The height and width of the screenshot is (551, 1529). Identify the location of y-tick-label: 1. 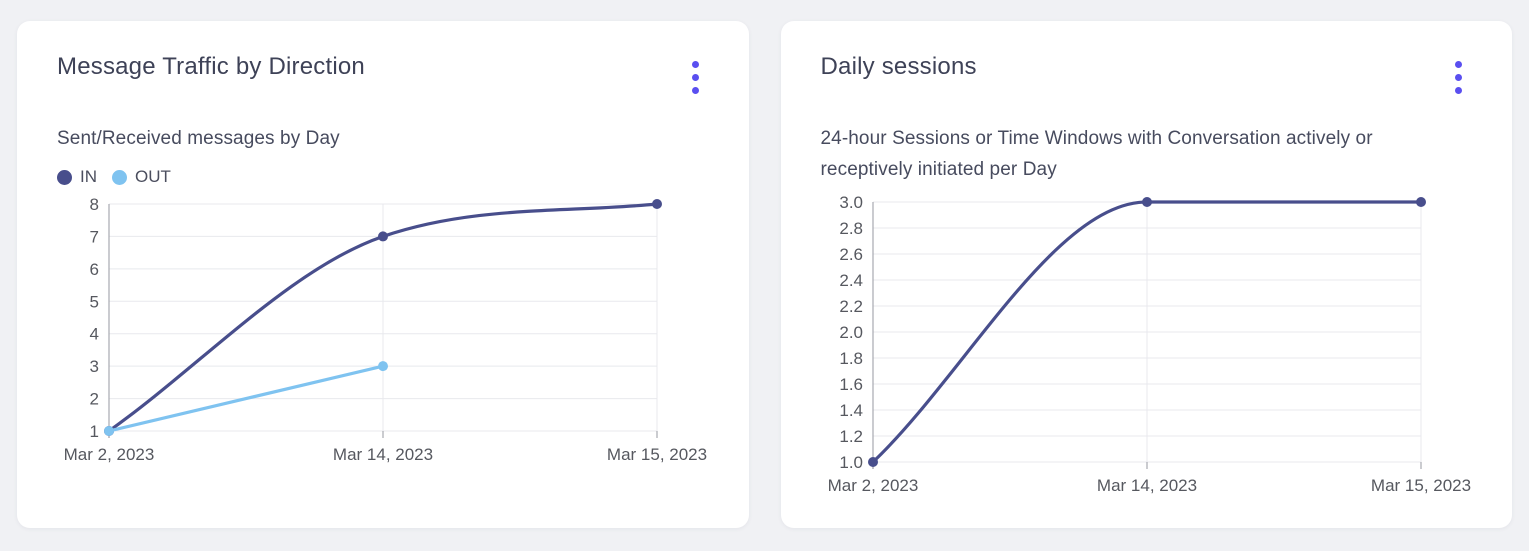
(94, 431).